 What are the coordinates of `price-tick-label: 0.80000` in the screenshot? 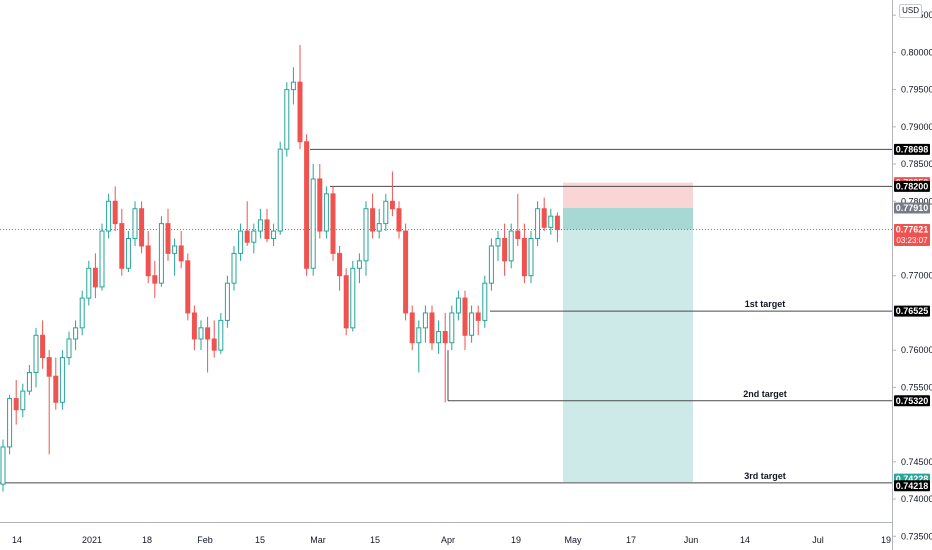 It's located at (916, 52).